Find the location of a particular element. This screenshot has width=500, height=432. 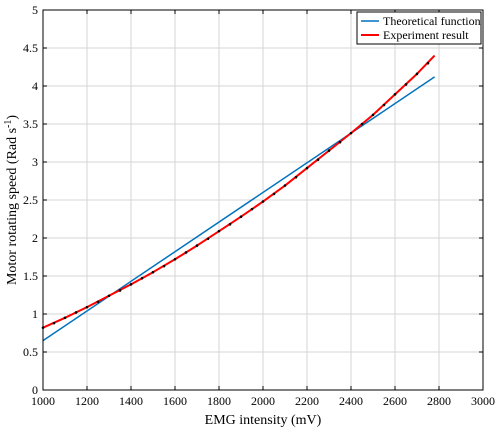

legend-box is located at coordinates (419, 28).